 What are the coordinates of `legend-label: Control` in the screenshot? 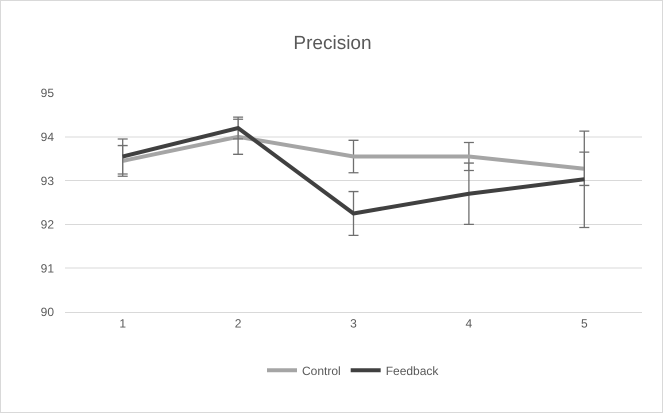 It's located at (321, 371).